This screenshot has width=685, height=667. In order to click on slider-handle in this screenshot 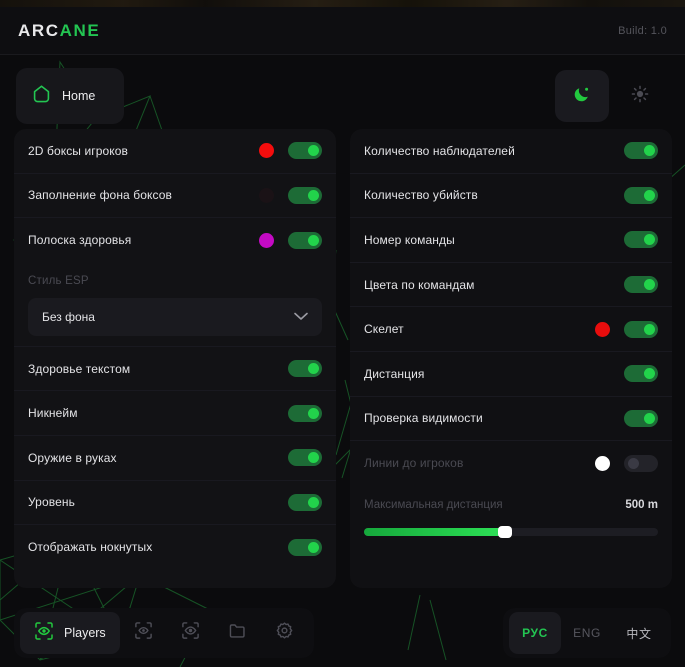, I will do `click(505, 531)`.